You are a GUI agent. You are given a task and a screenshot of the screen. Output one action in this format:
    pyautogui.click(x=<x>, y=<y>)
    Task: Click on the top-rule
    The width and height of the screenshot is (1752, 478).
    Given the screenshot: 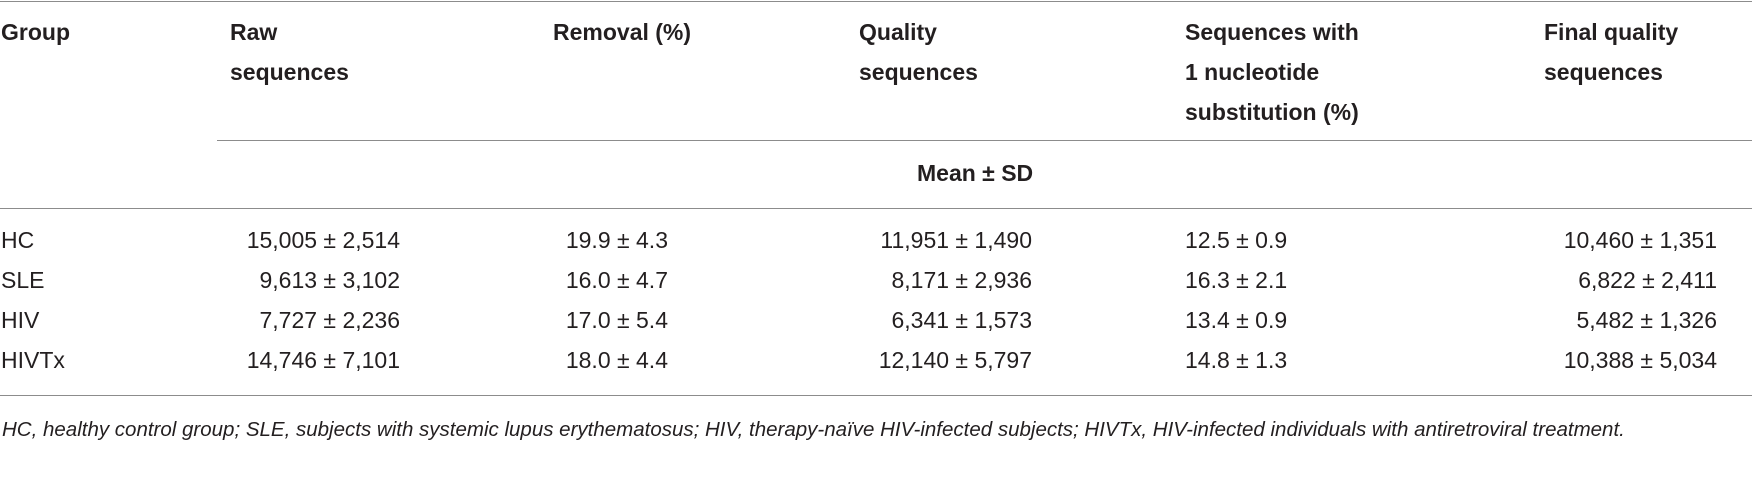 What is the action you would take?
    pyautogui.click(x=876, y=1)
    